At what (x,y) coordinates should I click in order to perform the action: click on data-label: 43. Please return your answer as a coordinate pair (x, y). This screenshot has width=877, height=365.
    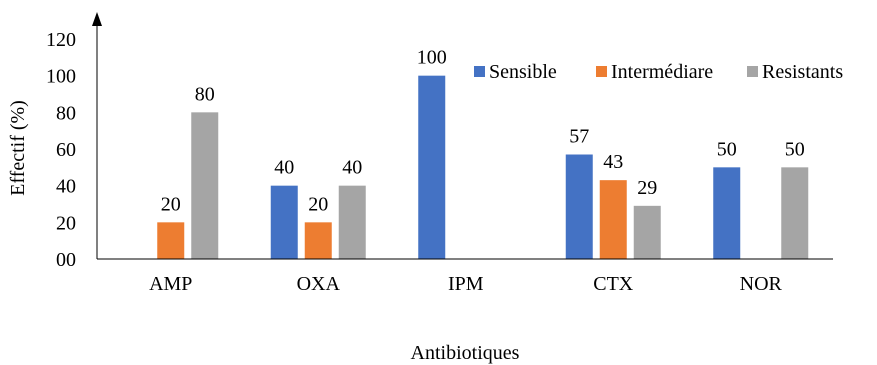
    Looking at the image, I should click on (613, 162).